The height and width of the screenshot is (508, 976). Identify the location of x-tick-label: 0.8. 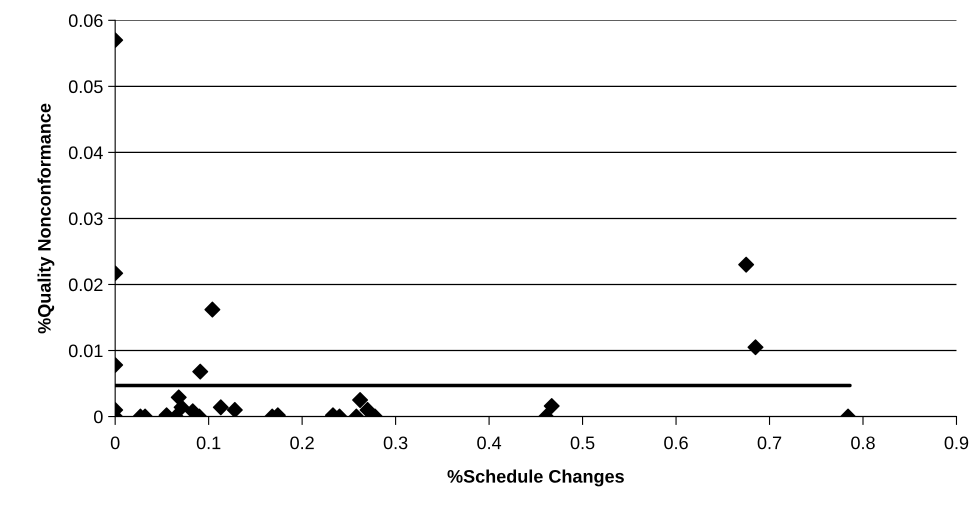
(863, 443).